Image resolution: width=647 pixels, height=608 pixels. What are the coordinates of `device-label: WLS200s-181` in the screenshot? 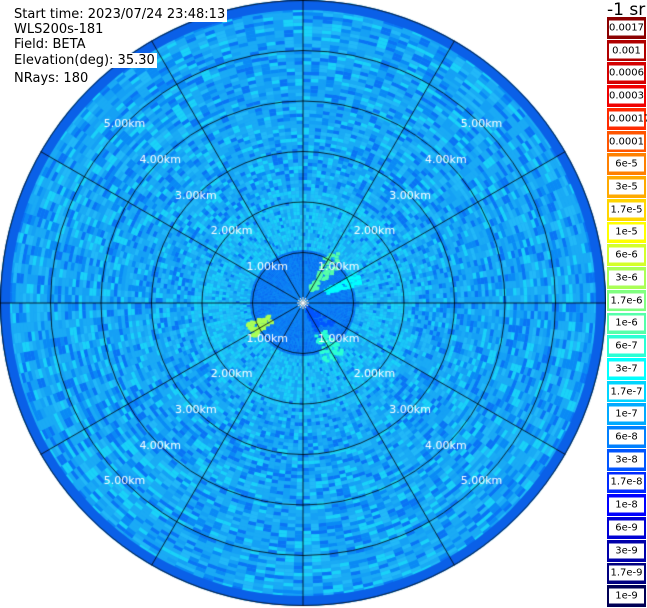 It's located at (59, 29).